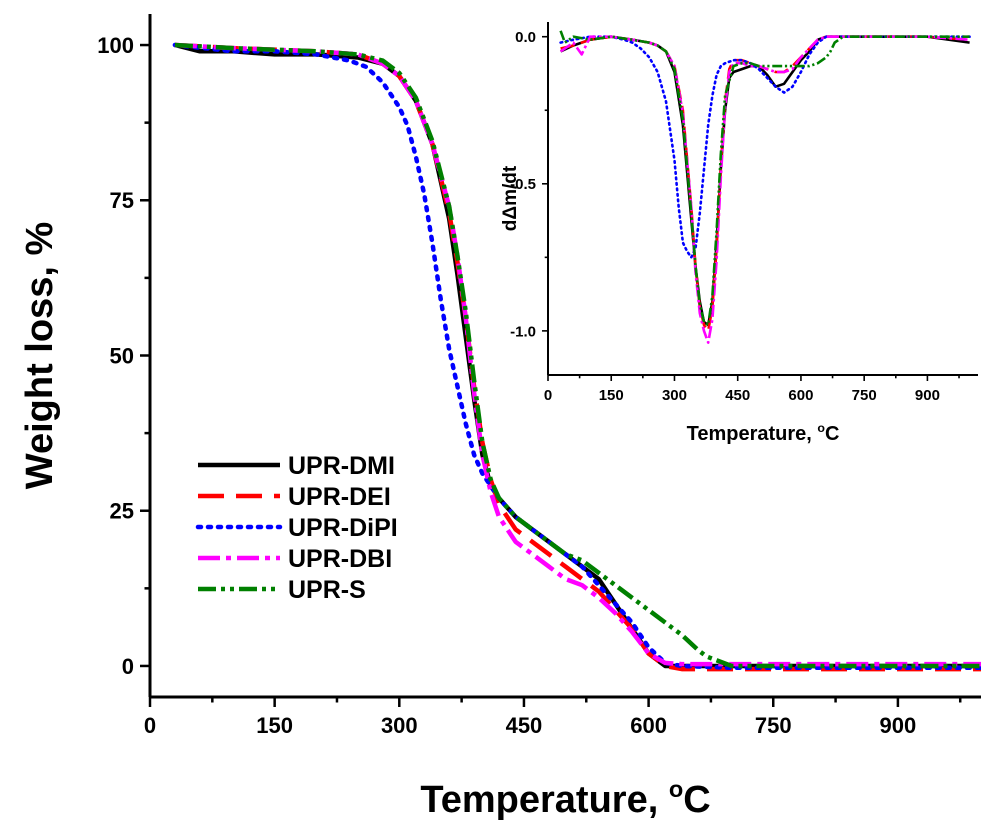 The height and width of the screenshot is (830, 981). Describe the element at coordinates (544, 800) in the screenshot. I see `main-x-axis-title-text: Temperature,` at that location.